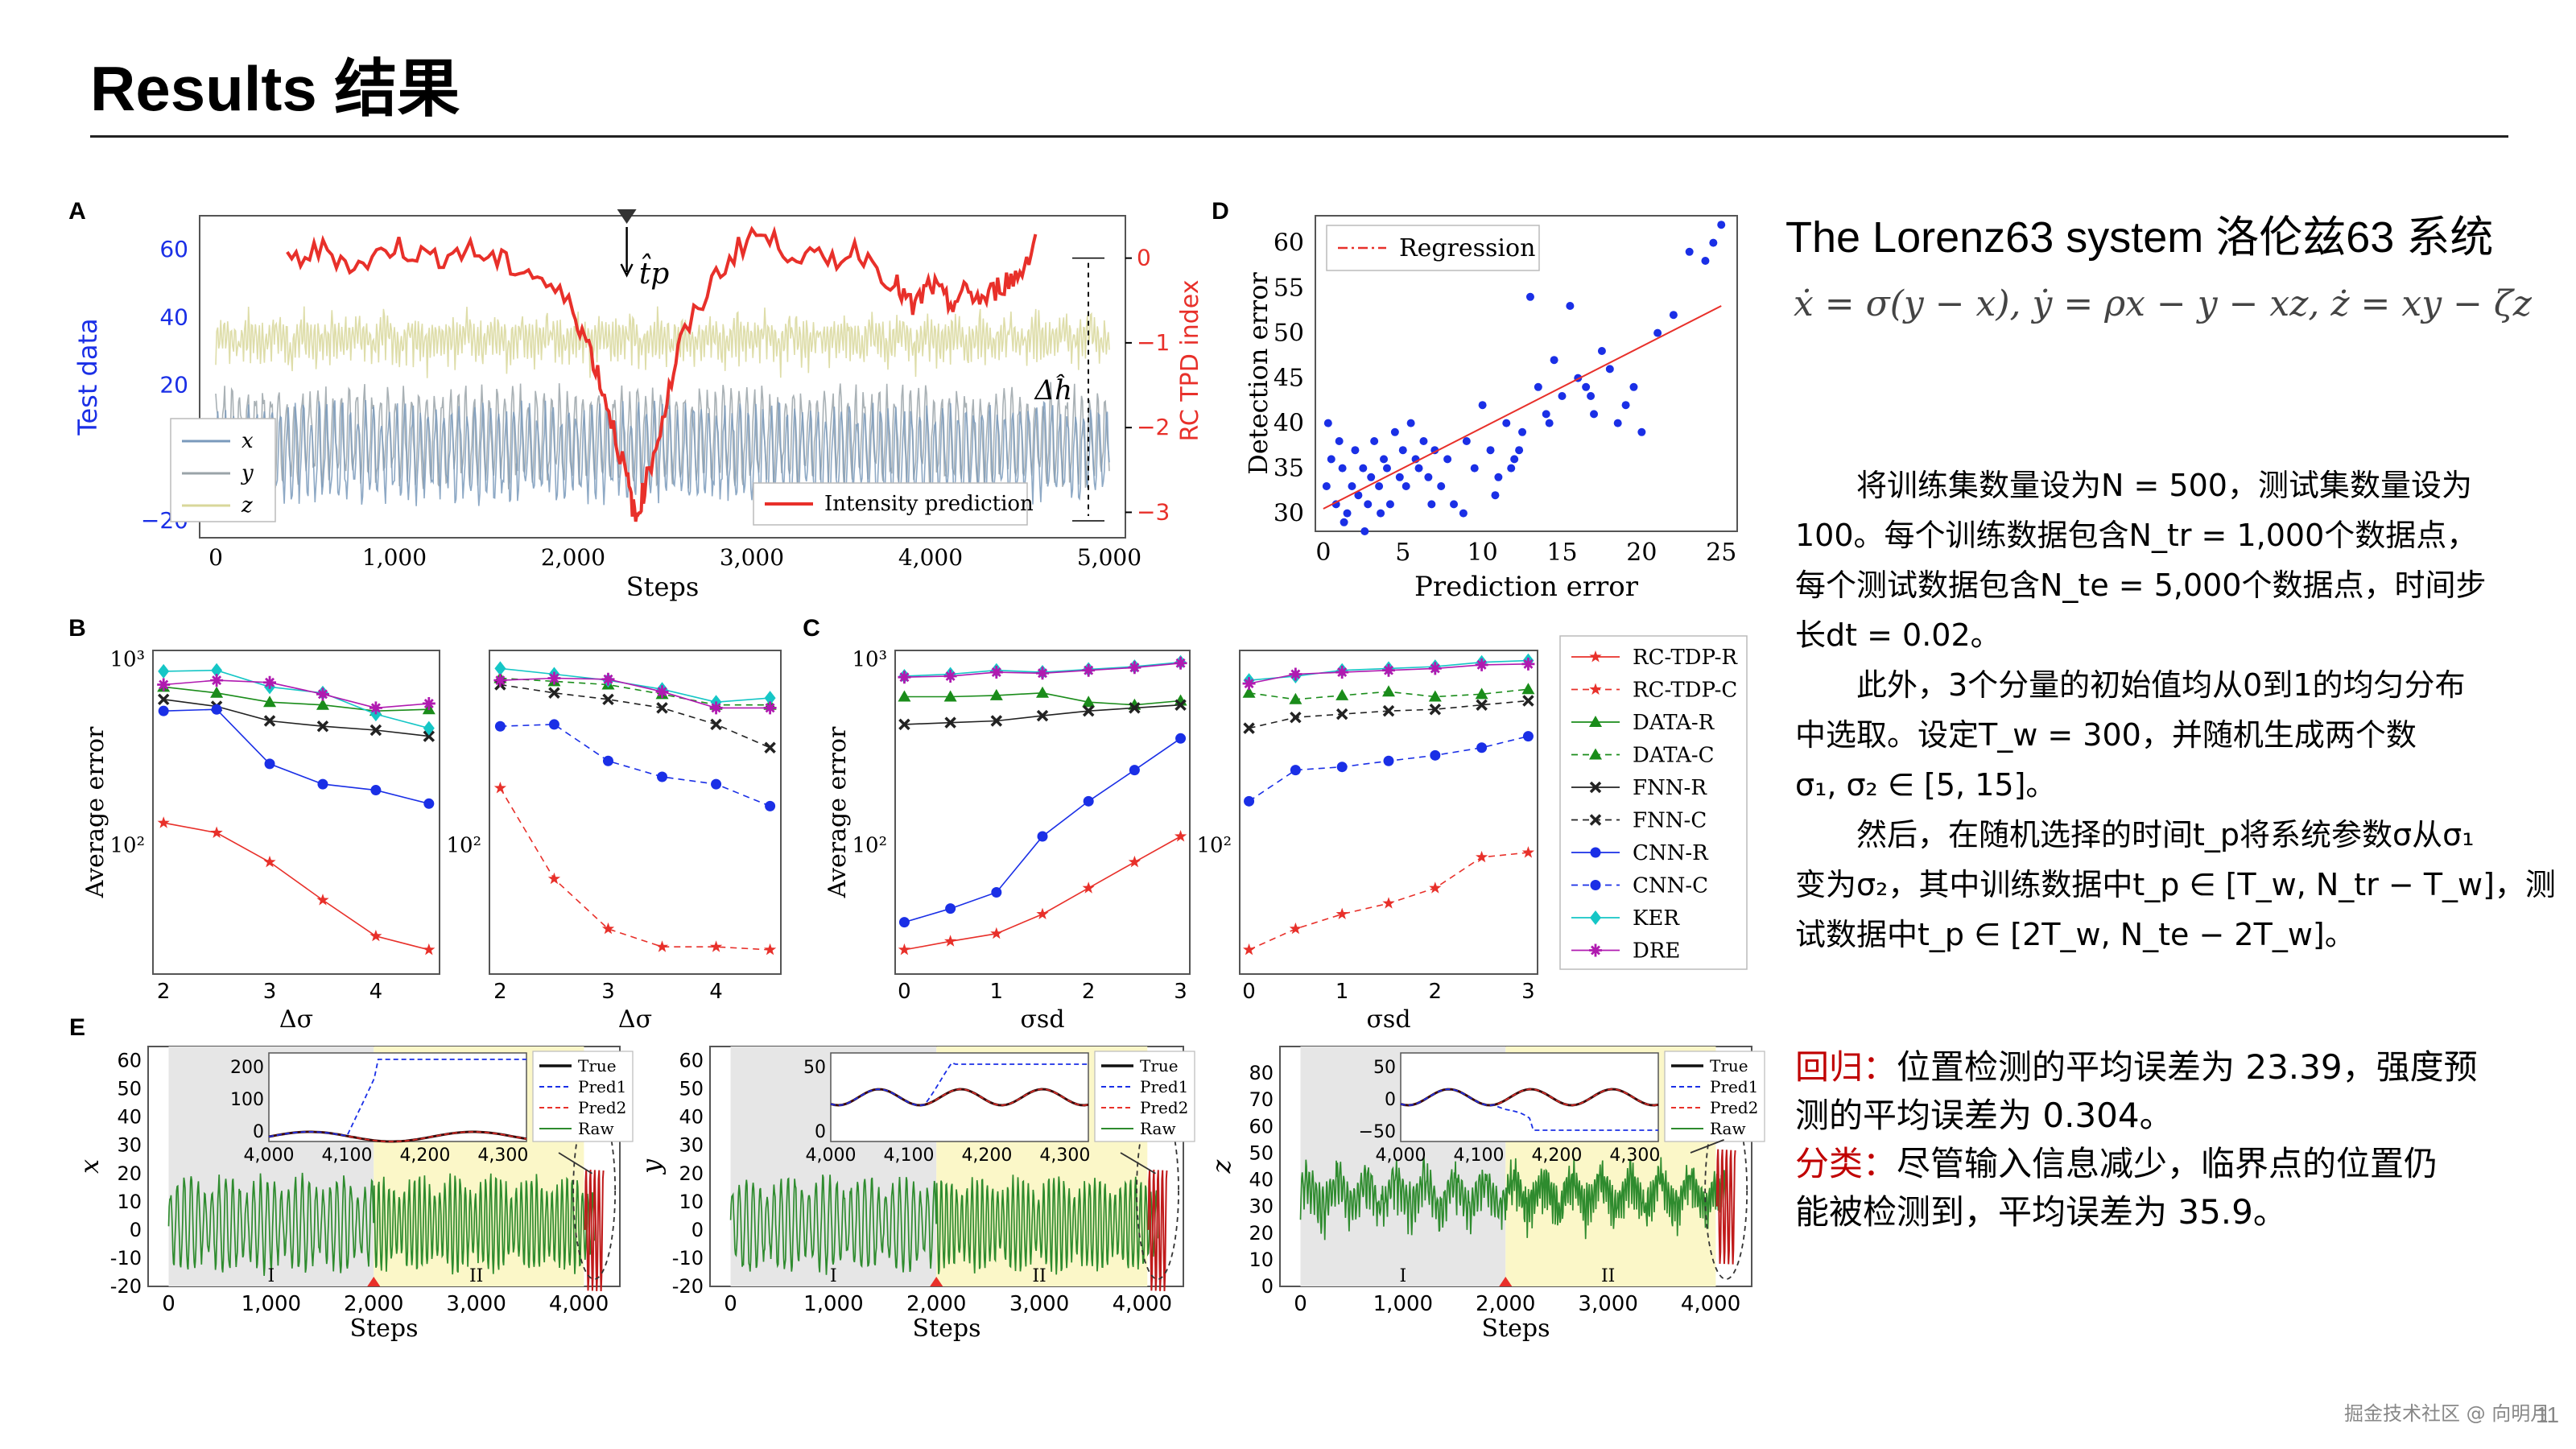  What do you see at coordinates (1220, 211) in the screenshot?
I see `panel-label-d: D` at bounding box center [1220, 211].